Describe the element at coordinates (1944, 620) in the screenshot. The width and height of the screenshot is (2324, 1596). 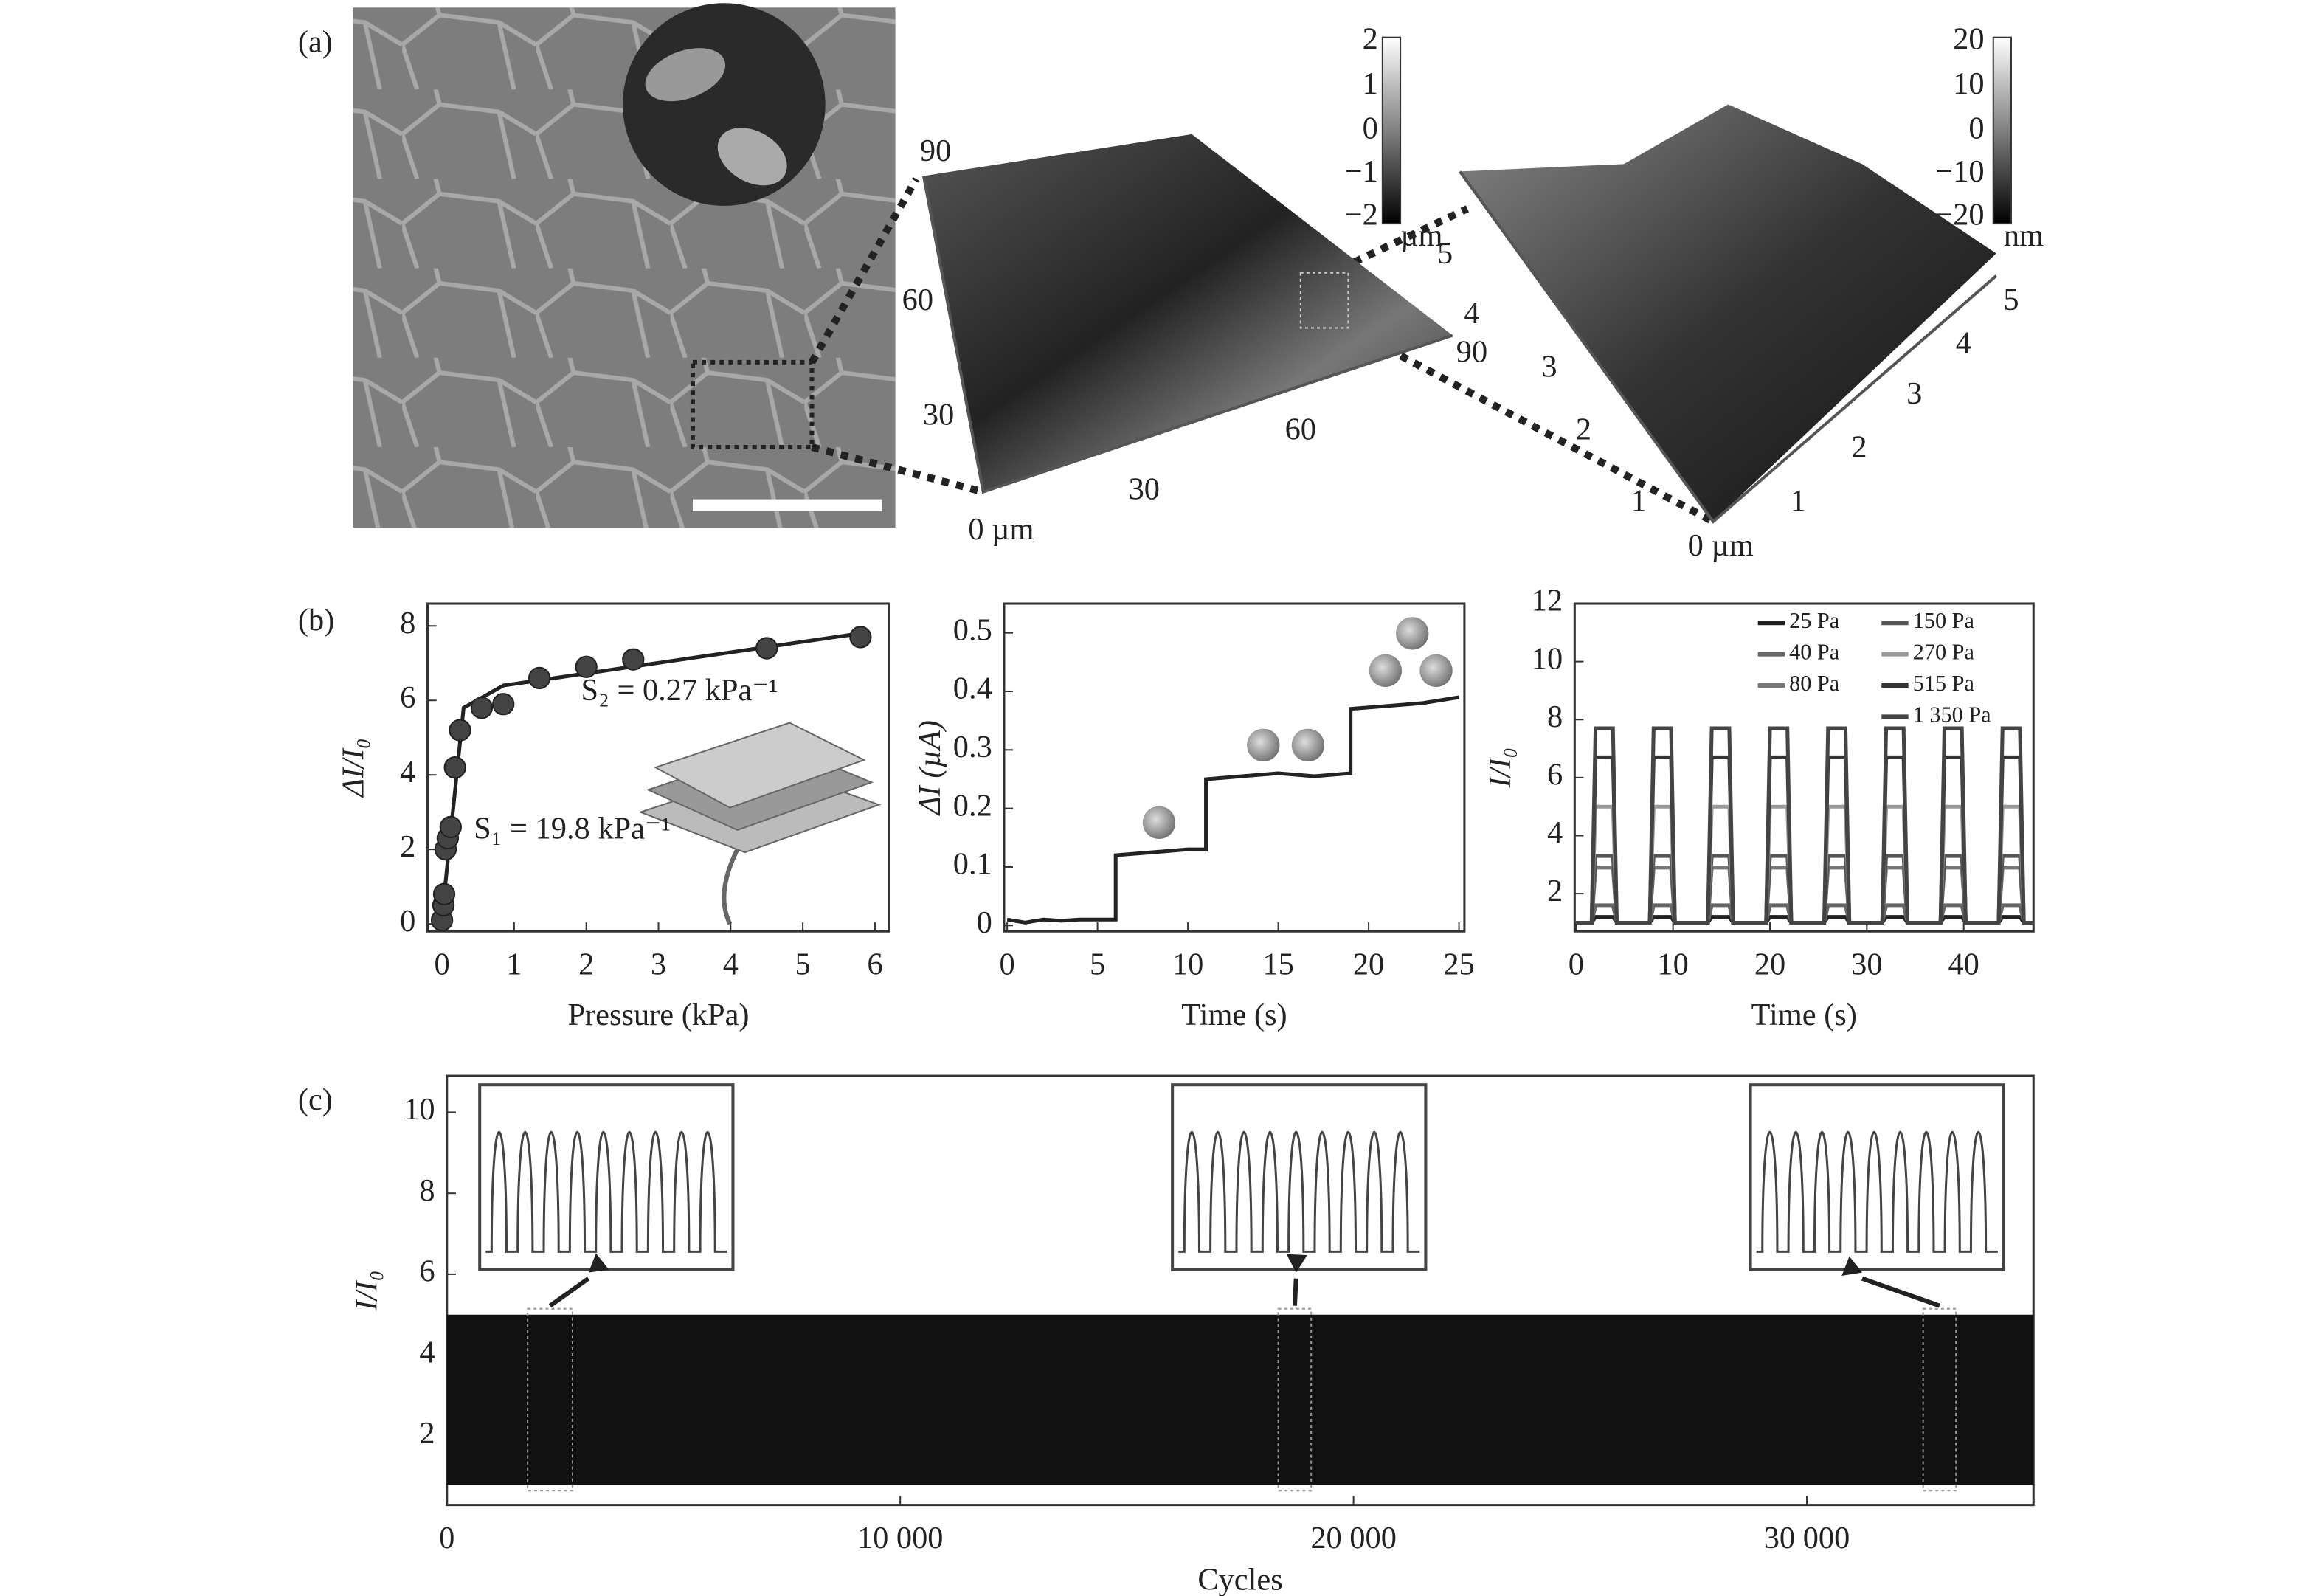
I see `legend-label: 150 Pa` at that location.